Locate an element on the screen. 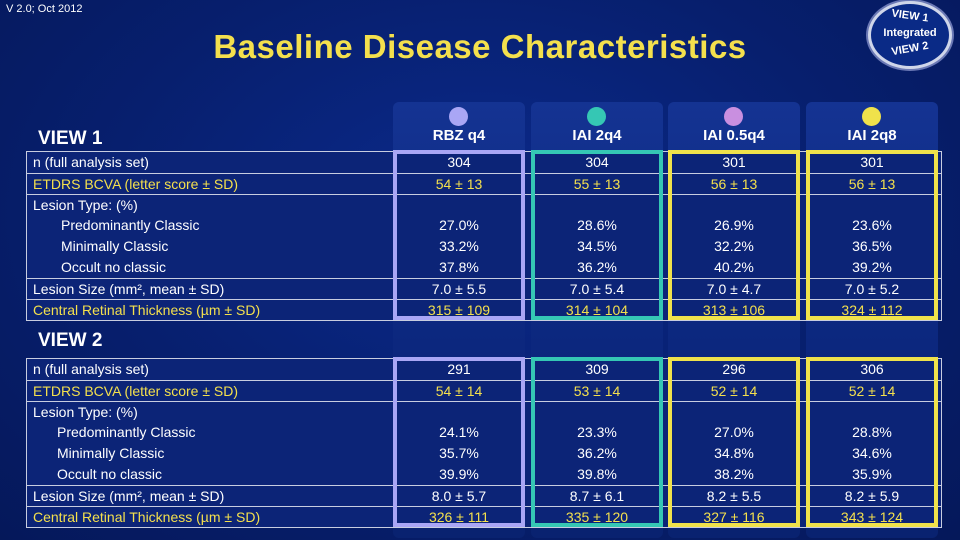  cell-iai-2q8: 36.5% is located at coordinates (872, 246).